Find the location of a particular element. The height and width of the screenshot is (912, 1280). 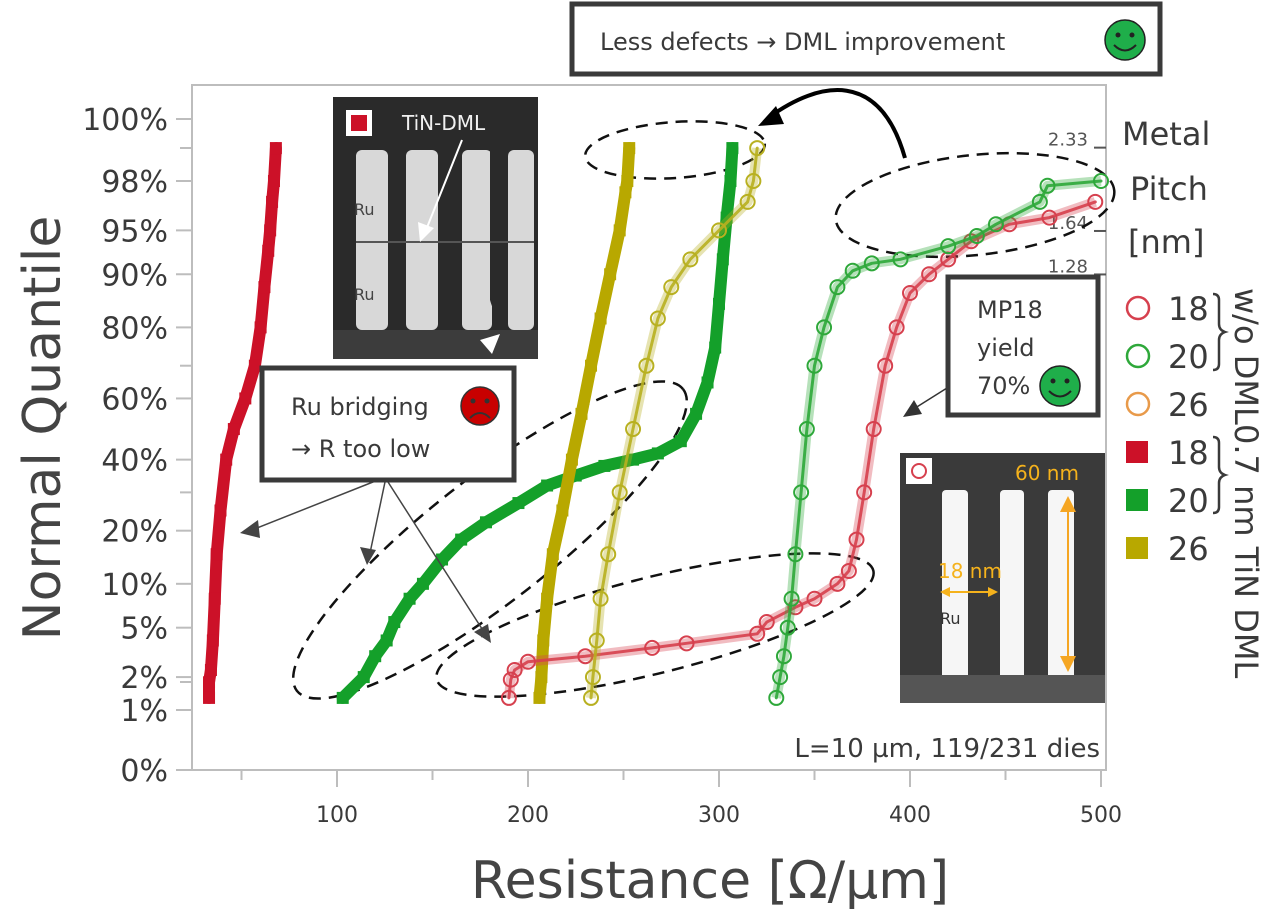

mp18-yield-callout: MP18 yield 70% is located at coordinates (1002, 346).